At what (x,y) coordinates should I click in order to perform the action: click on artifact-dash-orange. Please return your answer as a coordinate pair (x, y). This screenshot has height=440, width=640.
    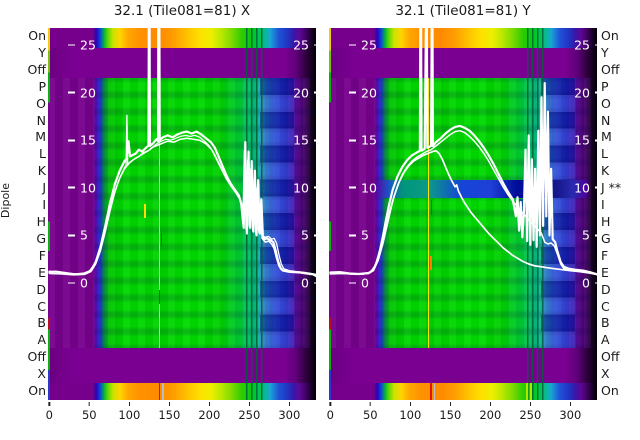
    Looking at the image, I should click on (431, 263).